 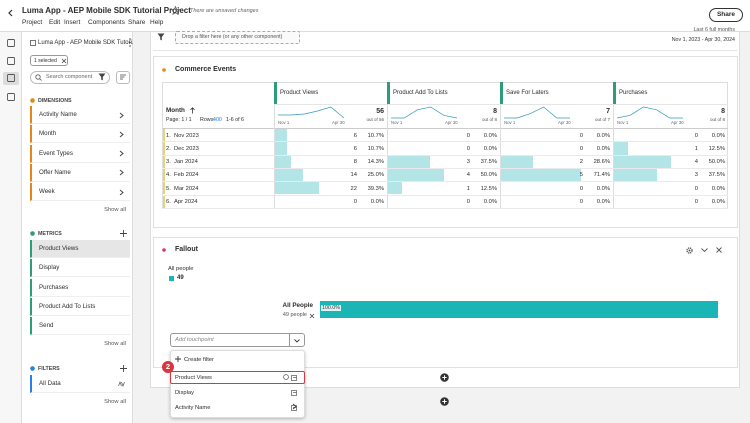 I want to click on row-number: 1., so click(x=168, y=135).